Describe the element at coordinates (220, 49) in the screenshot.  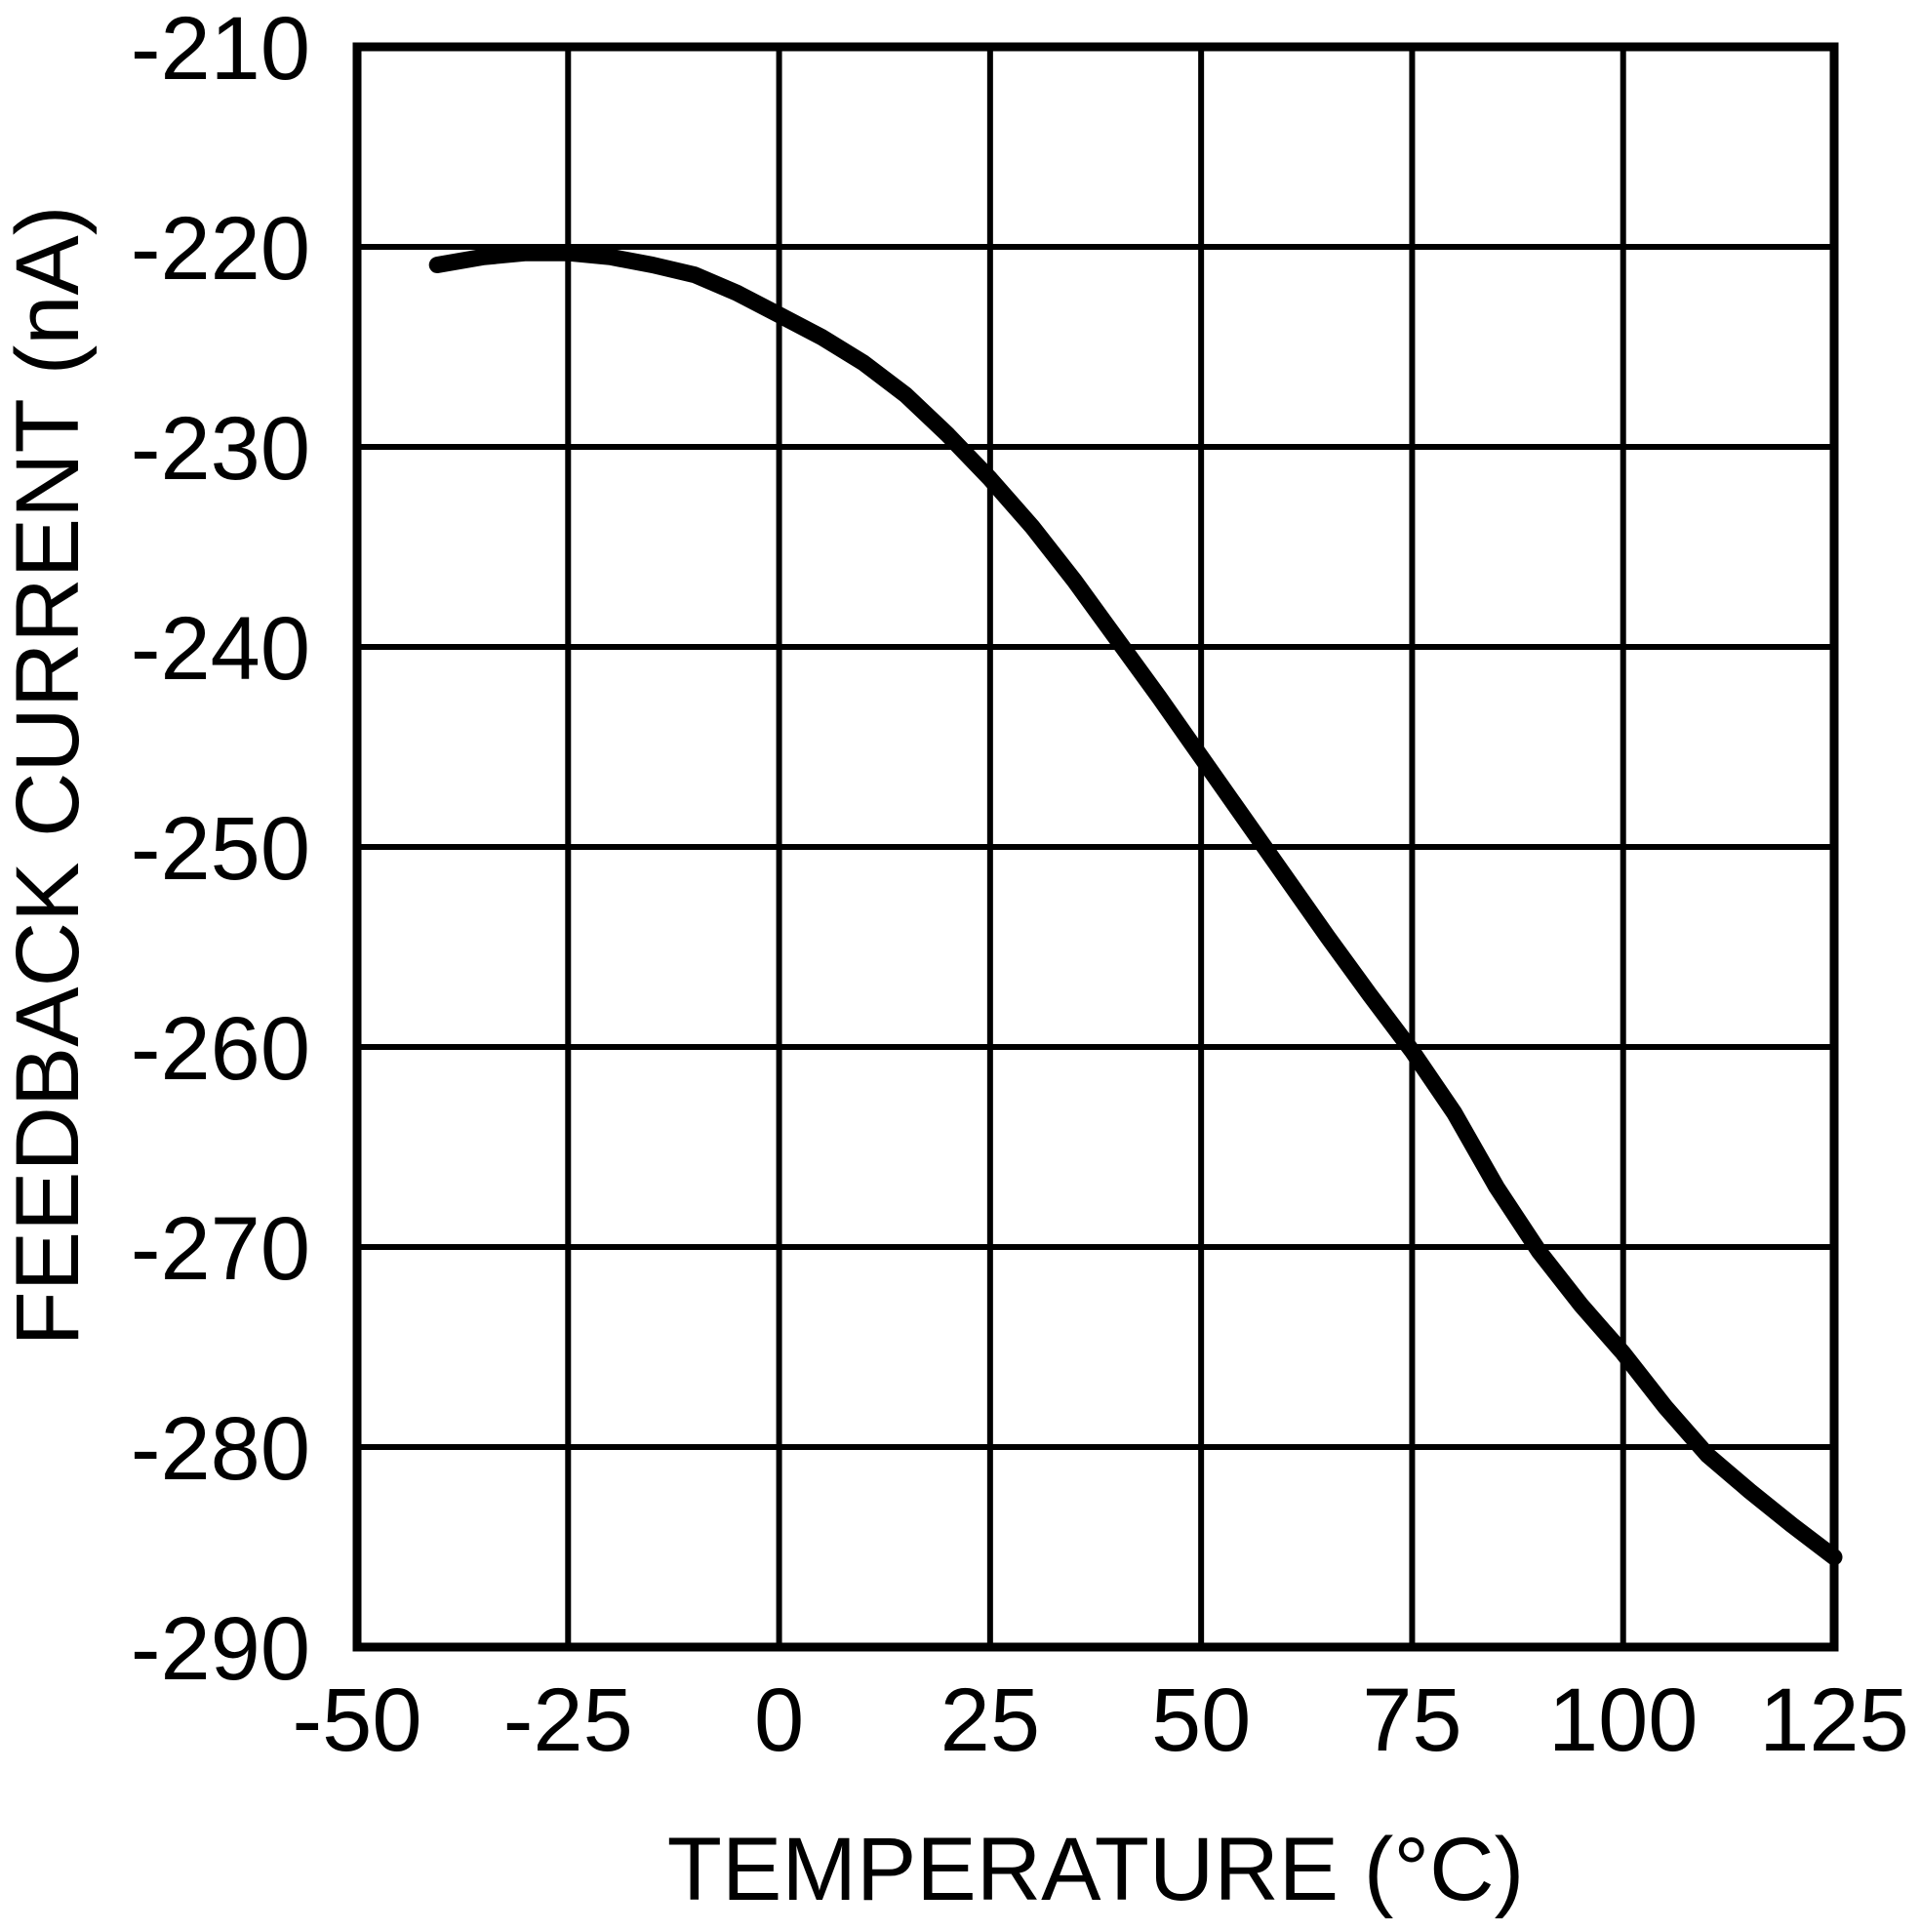
I see `y-tick-label: -210` at that location.